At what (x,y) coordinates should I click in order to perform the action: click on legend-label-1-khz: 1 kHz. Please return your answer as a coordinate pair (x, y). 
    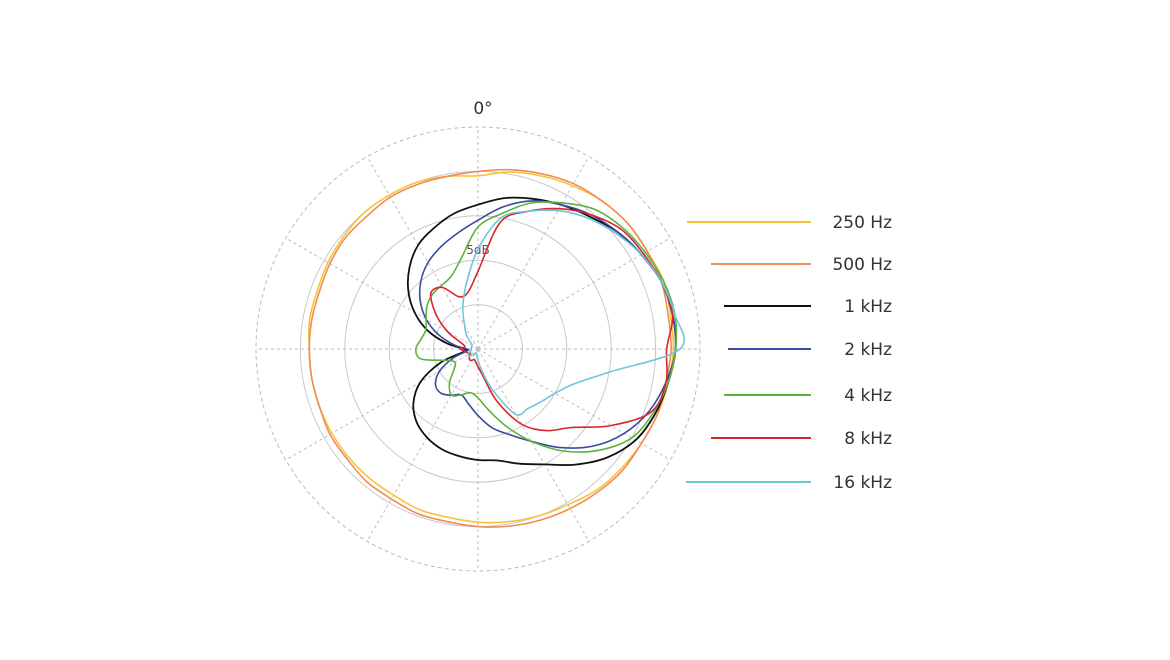
    Looking at the image, I should click on (868, 307).